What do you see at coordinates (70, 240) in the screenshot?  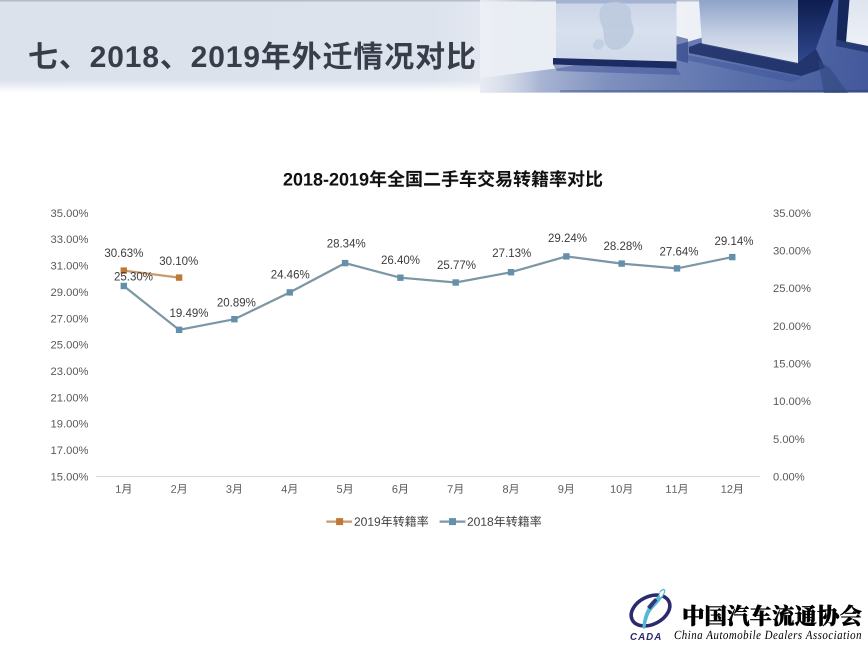 I see `svg-text: 33.00%` at bounding box center [70, 240].